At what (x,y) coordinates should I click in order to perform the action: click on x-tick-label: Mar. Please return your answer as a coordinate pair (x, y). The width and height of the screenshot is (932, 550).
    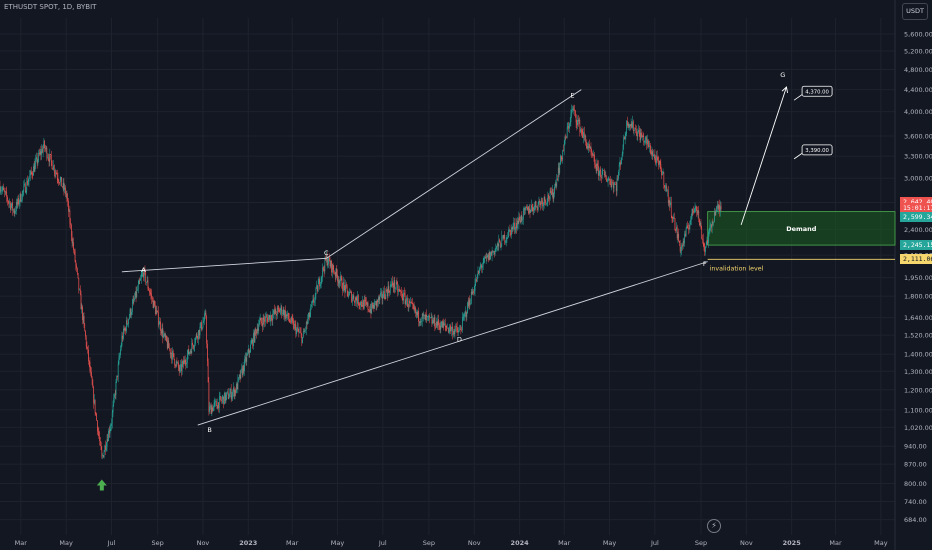
    Looking at the image, I should click on (292, 543).